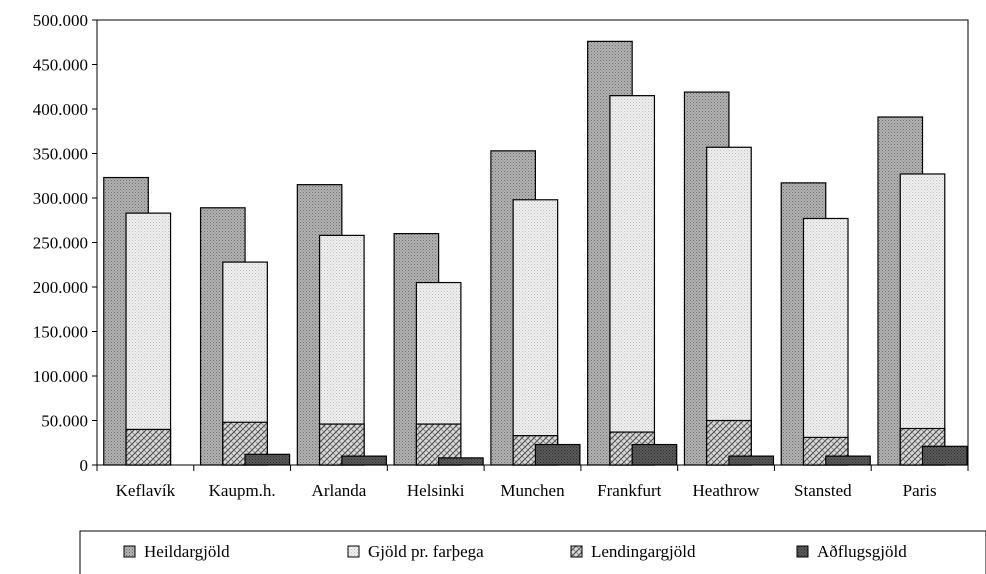  I want to click on x-category-label: Keflavík, so click(146, 490).